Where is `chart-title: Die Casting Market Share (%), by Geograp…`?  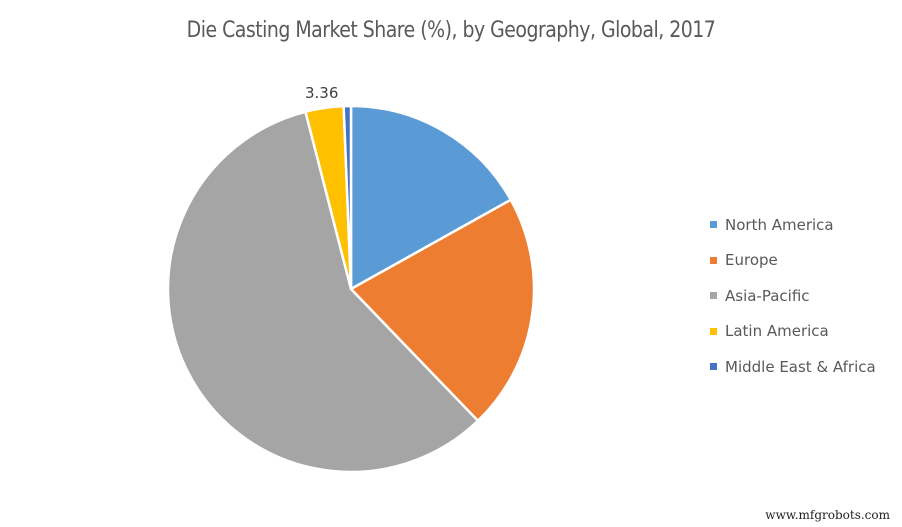
chart-title: Die Casting Market Share (%), by Geograp… is located at coordinates (451, 30).